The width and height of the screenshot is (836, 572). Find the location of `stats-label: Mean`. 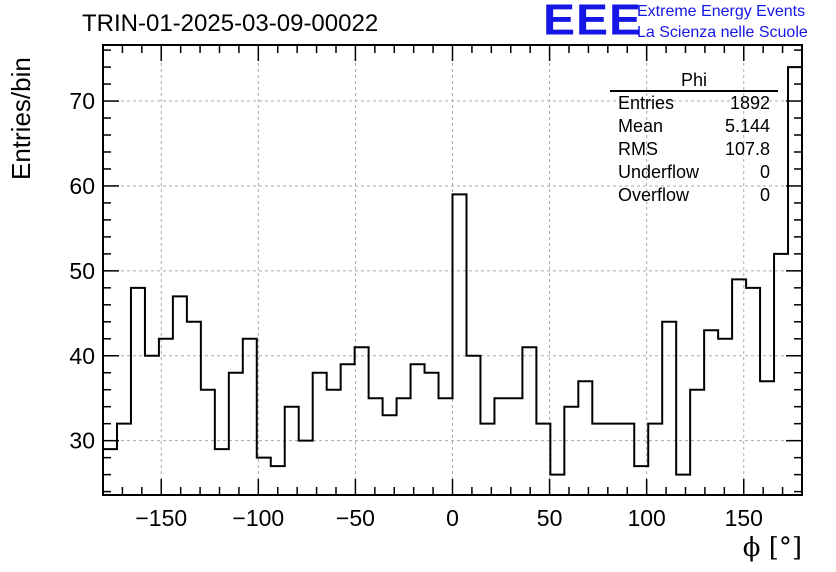

stats-label: Mean is located at coordinates (641, 126).